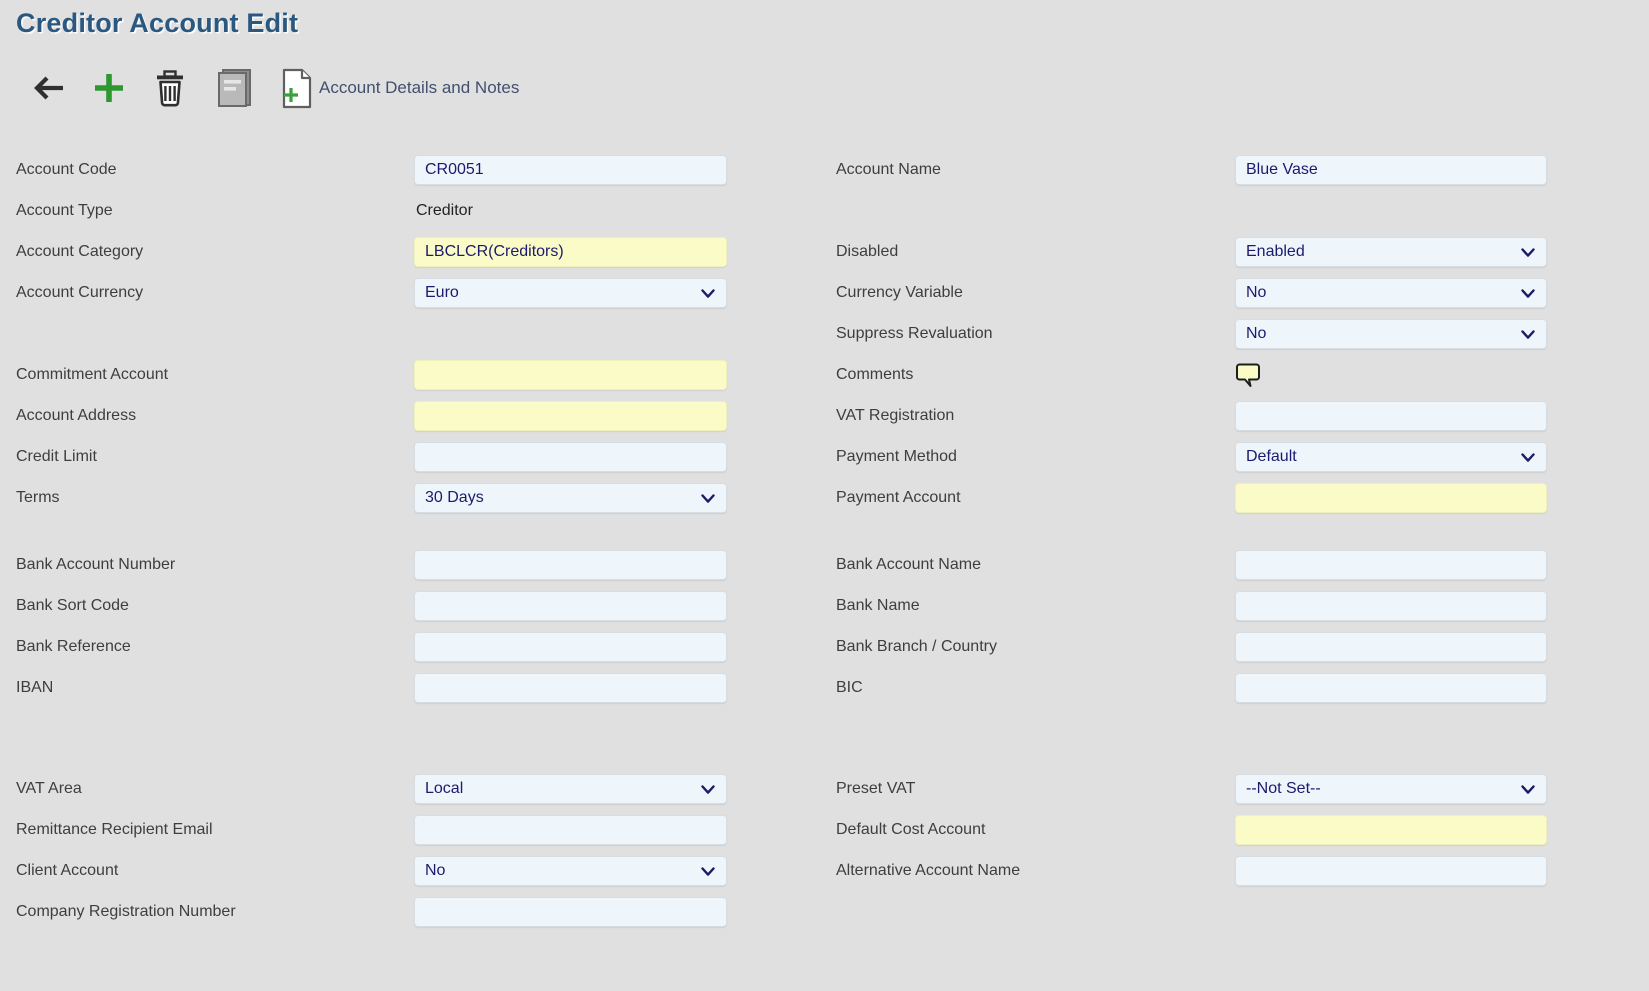 Image resolution: width=1649 pixels, height=991 pixels. I want to click on form-row: IBAN BIC, so click(832, 688).